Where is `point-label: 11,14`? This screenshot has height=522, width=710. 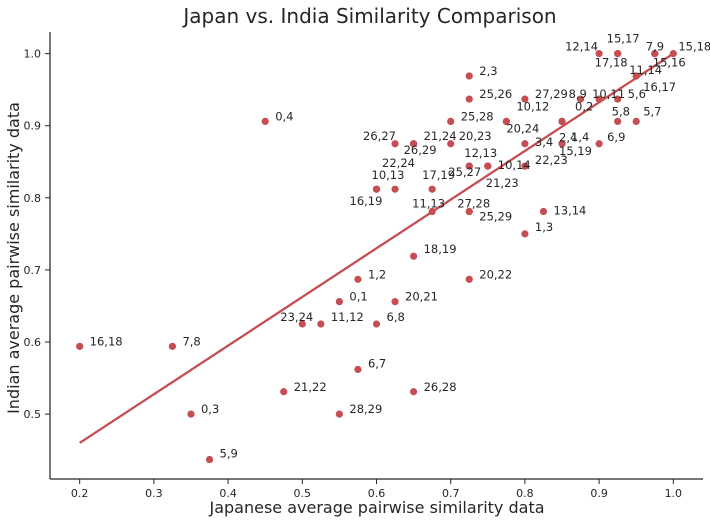
point-label: 11,14 is located at coordinates (645, 70).